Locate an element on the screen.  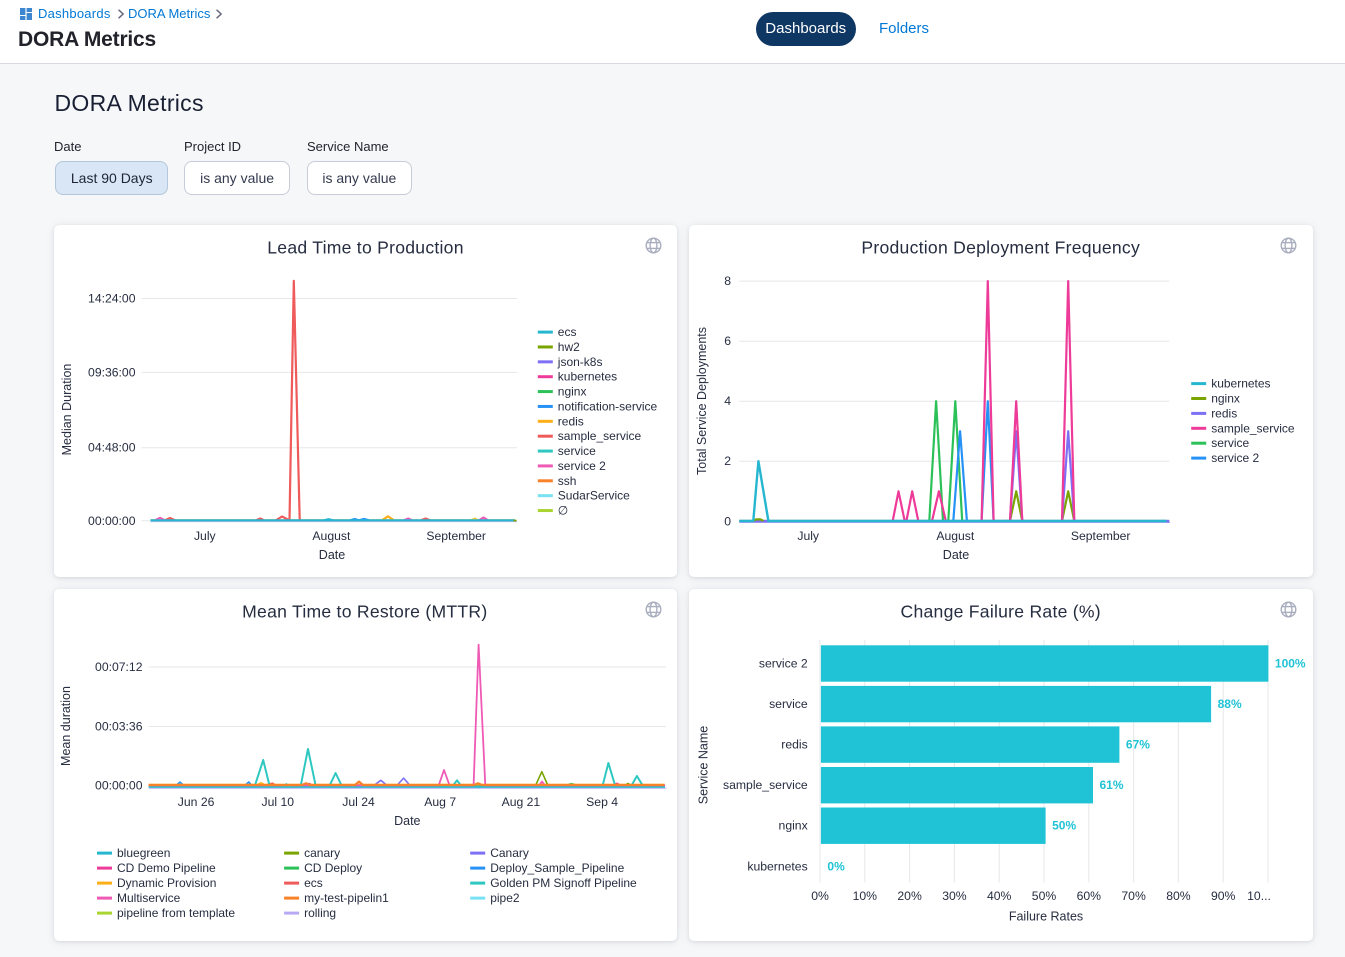
svg-text: Multiservice is located at coordinates (149, 898).